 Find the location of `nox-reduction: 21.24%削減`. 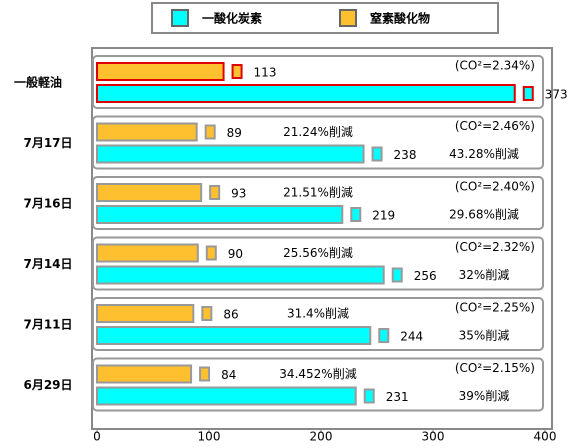

nox-reduction: 21.24%削減 is located at coordinates (318, 131).